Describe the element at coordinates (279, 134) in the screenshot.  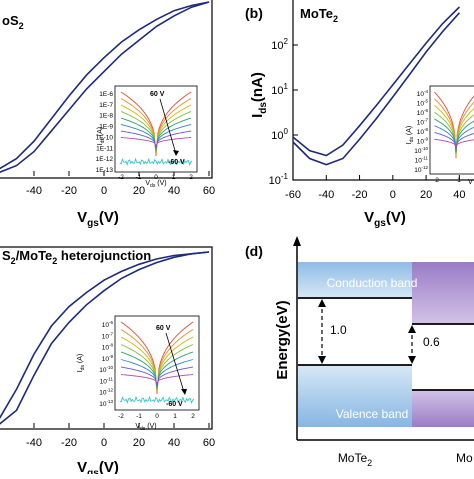
I see `panel-b-y-tick-label: 10⁰` at that location.